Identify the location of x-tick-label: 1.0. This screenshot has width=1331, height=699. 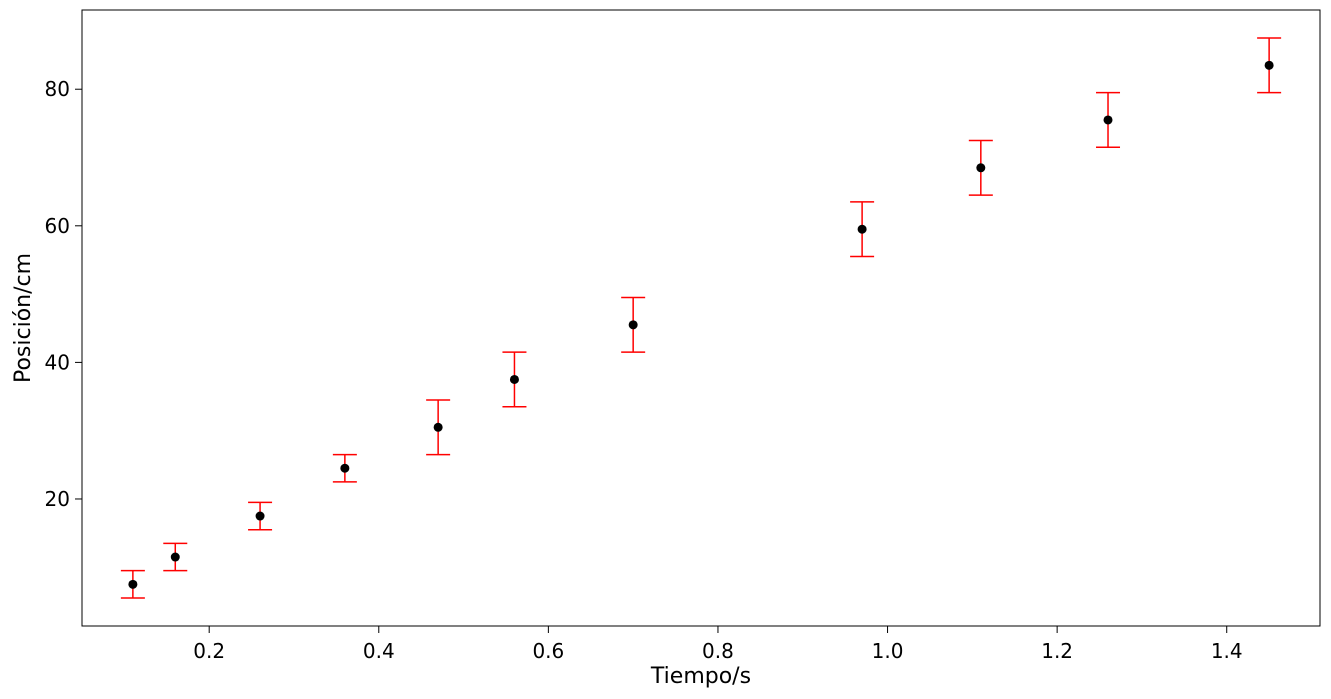
(888, 651).